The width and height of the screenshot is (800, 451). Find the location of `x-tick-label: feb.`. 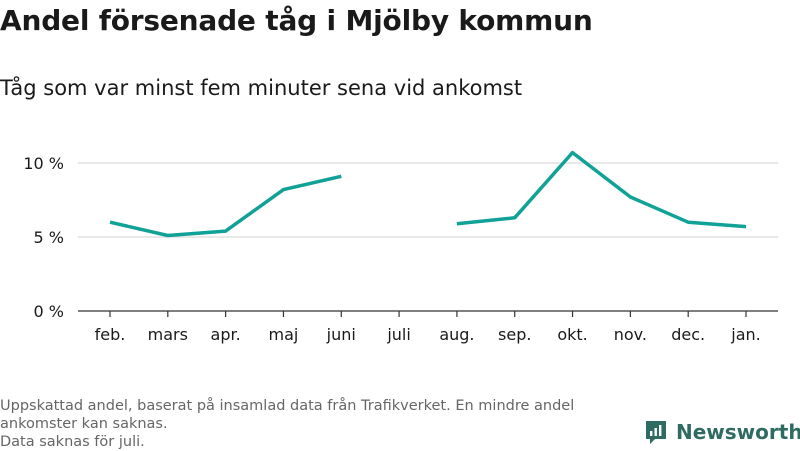

x-tick-label: feb. is located at coordinates (110, 334).